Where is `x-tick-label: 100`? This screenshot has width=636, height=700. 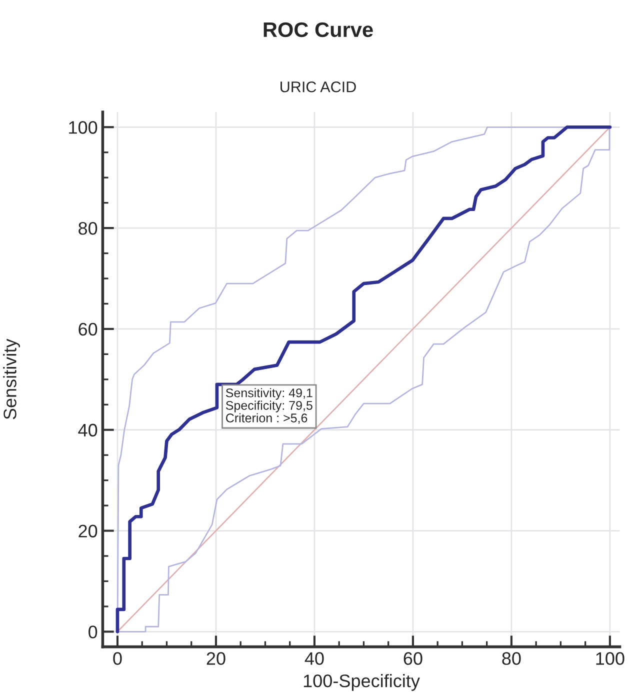 x-tick-label: 100 is located at coordinates (610, 658).